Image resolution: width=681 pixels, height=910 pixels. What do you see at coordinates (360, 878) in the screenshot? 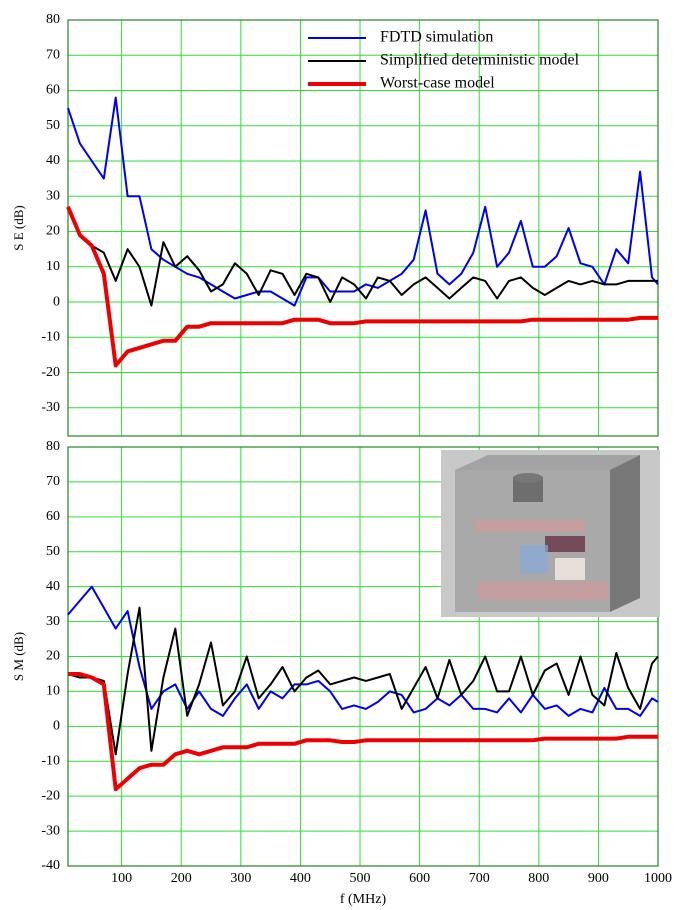
I see `x-tick-label: 500` at bounding box center [360, 878].